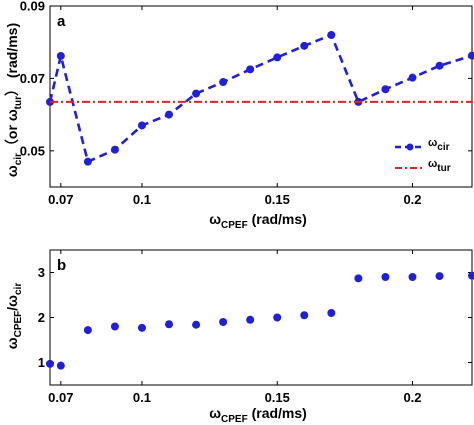 The width and height of the screenshot is (474, 425). Describe the element at coordinates (439, 166) in the screenshot. I see `legend-tur-label: ωtur` at that location.